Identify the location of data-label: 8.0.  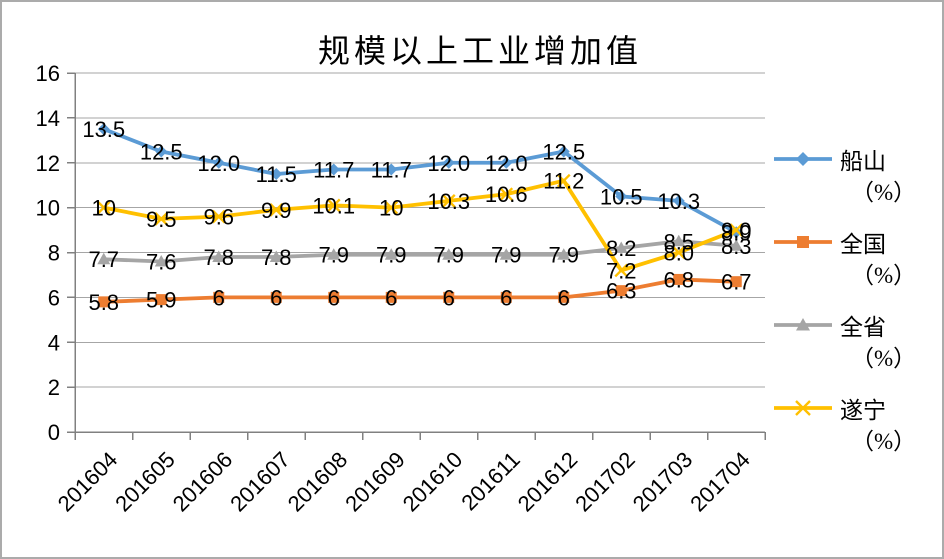
(678, 253).